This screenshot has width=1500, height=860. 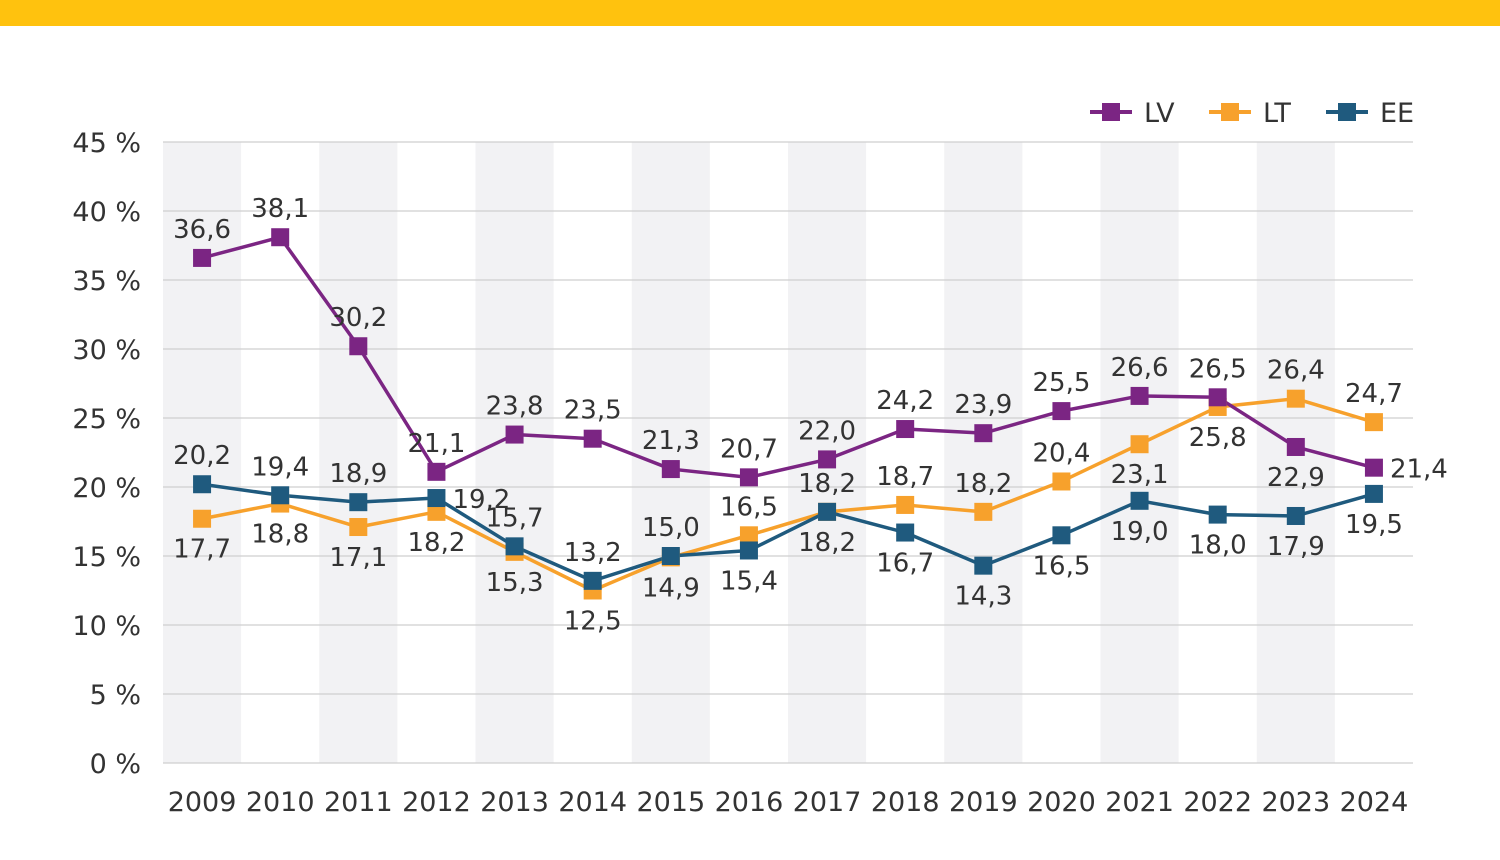 What do you see at coordinates (592, 802) in the screenshot?
I see `x-tick-label: 2014` at bounding box center [592, 802].